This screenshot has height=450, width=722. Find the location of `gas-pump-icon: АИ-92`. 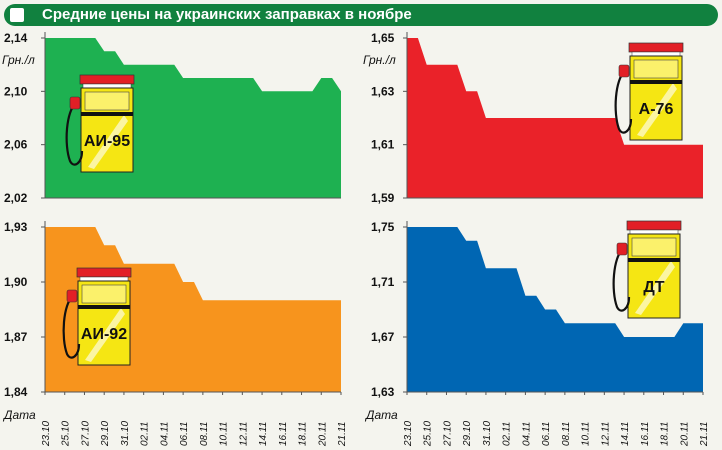

gas-pump-icon: АИ-92 is located at coordinates (97, 316).